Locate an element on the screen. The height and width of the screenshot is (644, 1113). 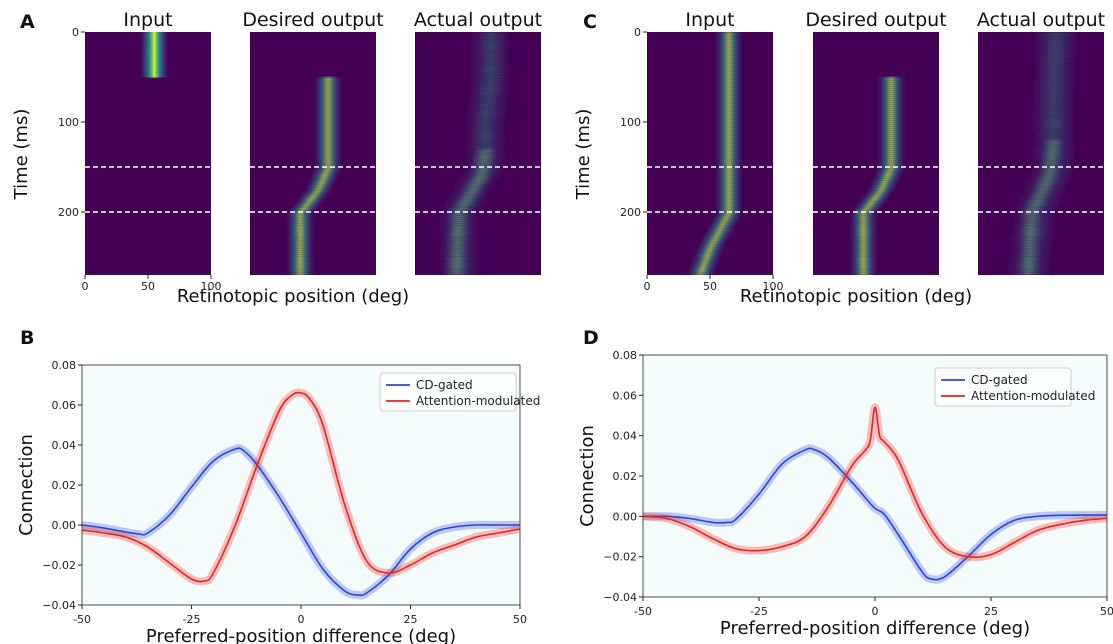
y-axis-label: Connection is located at coordinates (26, 485).